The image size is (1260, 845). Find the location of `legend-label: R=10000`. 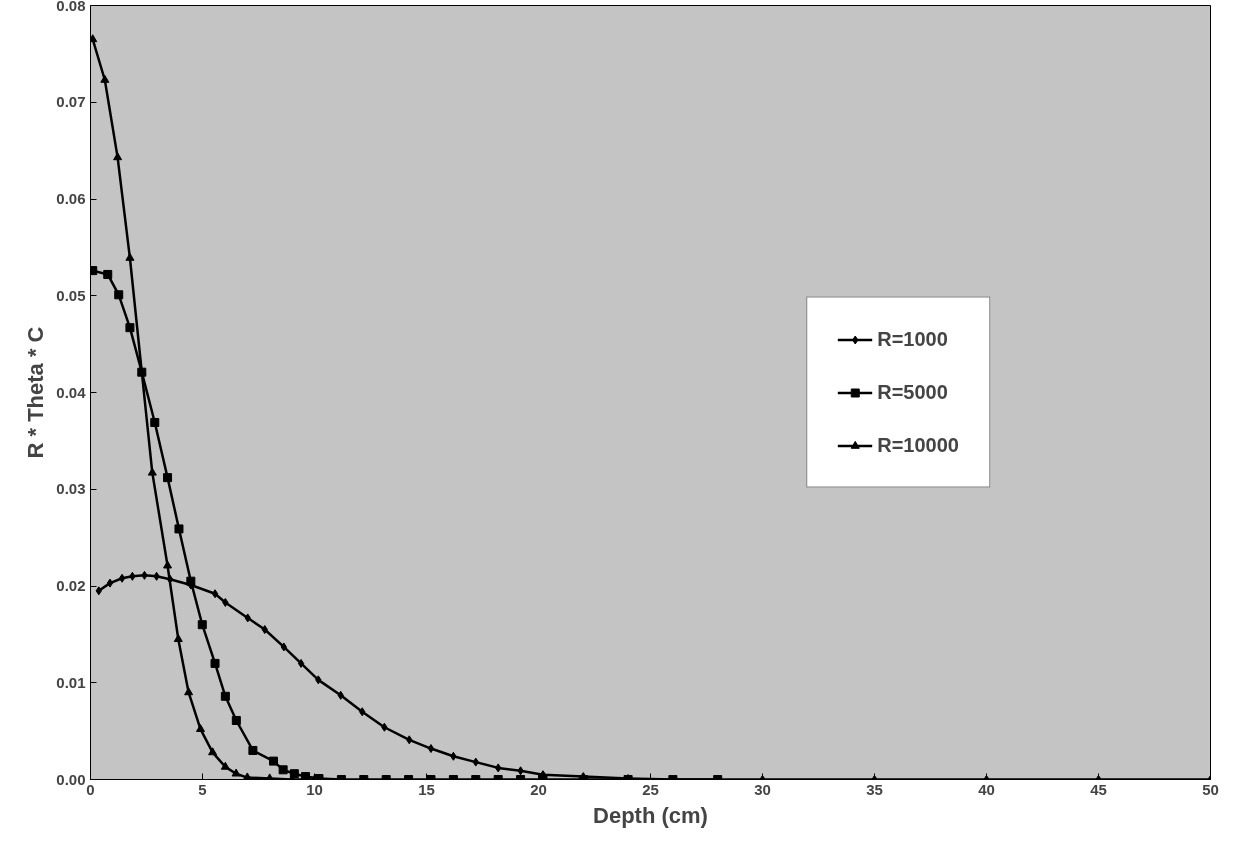

legend-label: R=10000 is located at coordinates (918, 445).